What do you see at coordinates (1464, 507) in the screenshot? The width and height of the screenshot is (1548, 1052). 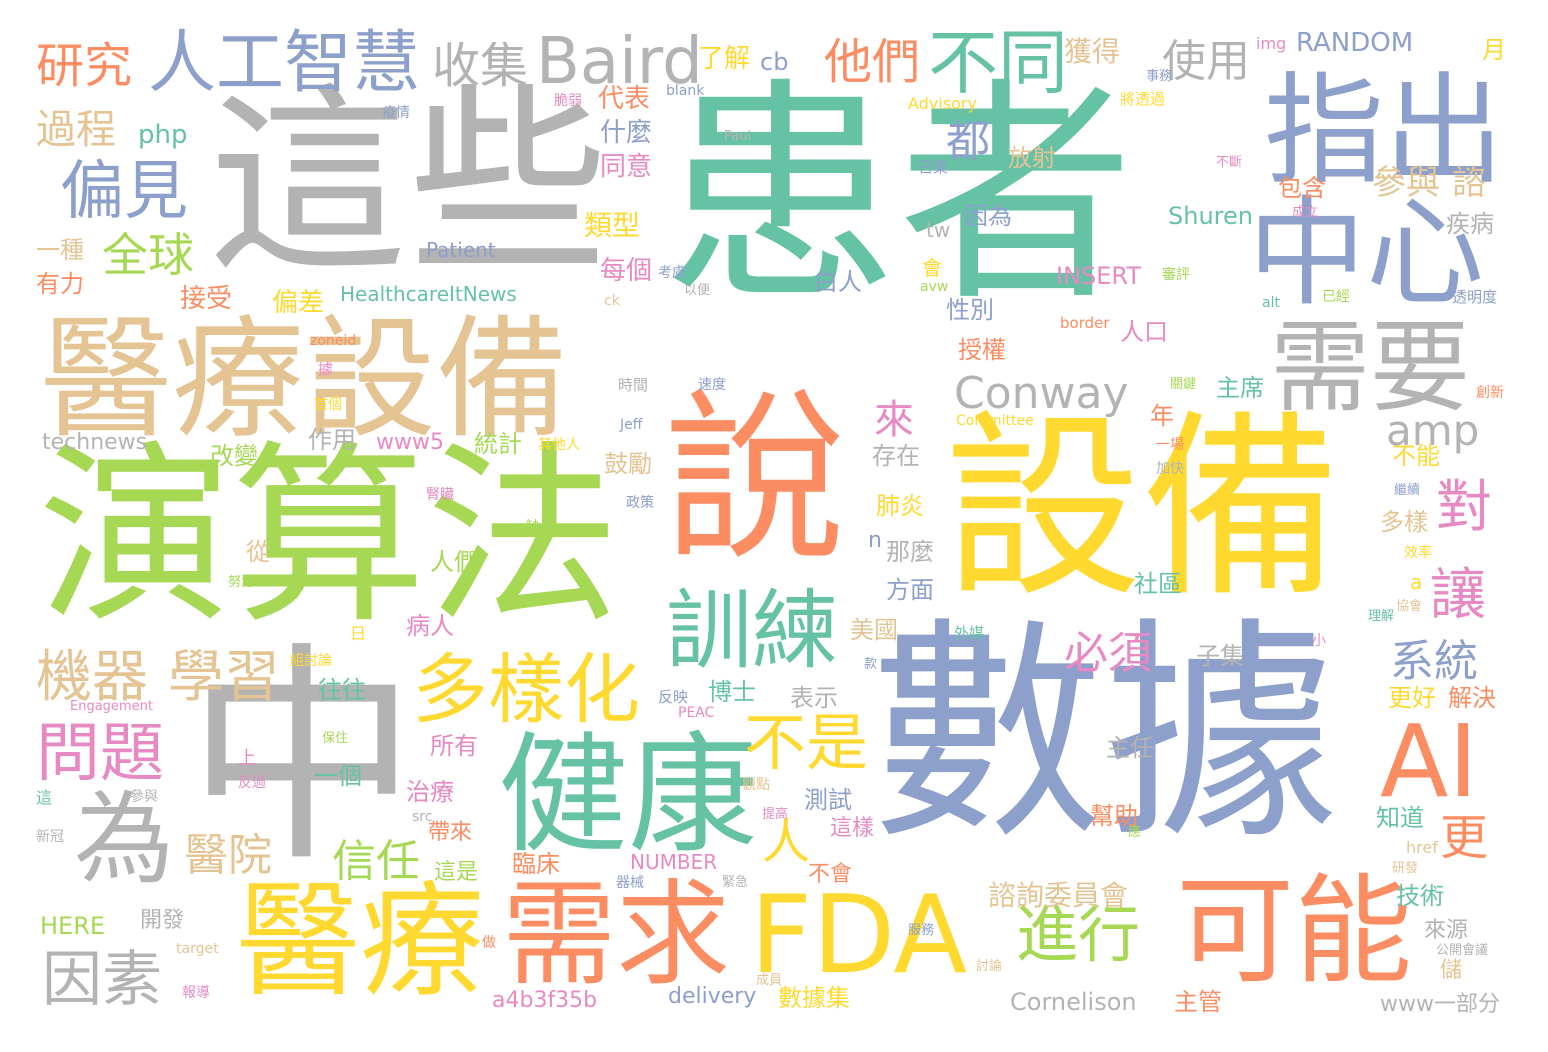 I see `cloud-word: 對` at bounding box center [1464, 507].